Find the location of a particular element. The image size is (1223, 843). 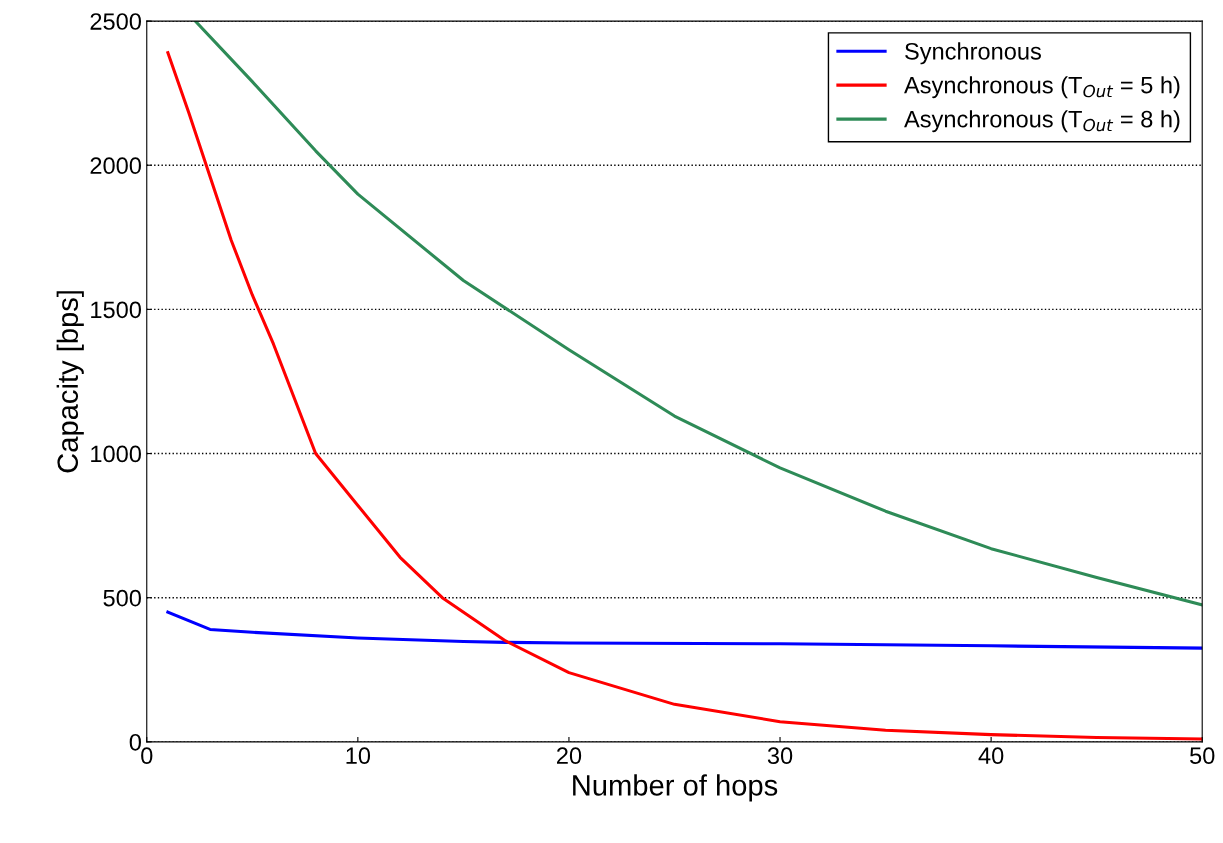

x-tick-label: 40 is located at coordinates (991, 756).